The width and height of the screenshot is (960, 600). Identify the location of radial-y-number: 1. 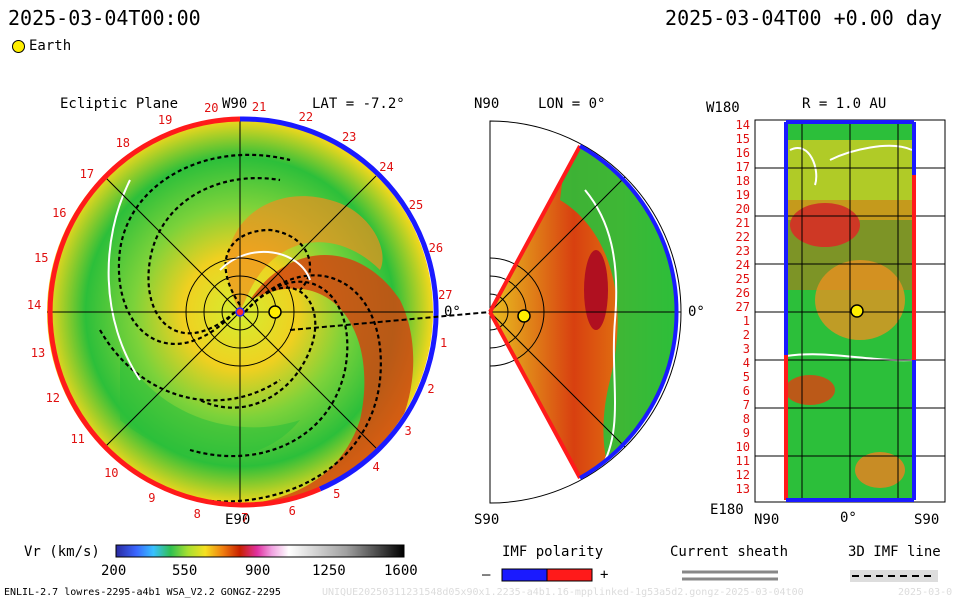
(746, 321).